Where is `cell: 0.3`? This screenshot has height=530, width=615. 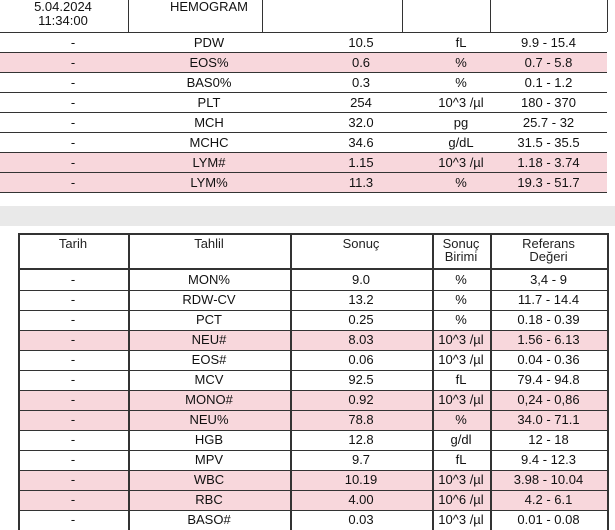 cell: 0.3 is located at coordinates (361, 82).